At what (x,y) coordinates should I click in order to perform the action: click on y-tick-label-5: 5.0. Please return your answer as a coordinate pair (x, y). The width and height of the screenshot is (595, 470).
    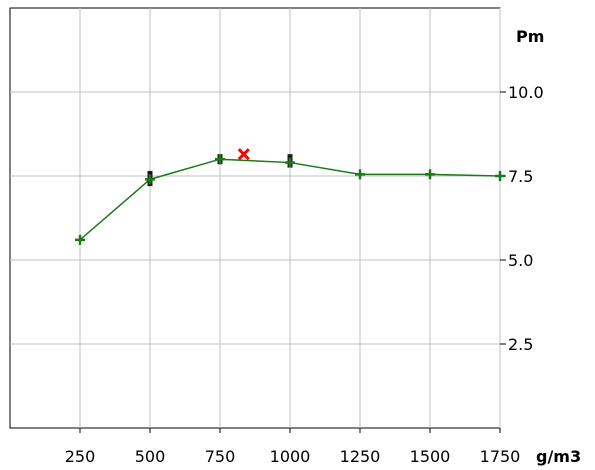
    Looking at the image, I should click on (520, 260).